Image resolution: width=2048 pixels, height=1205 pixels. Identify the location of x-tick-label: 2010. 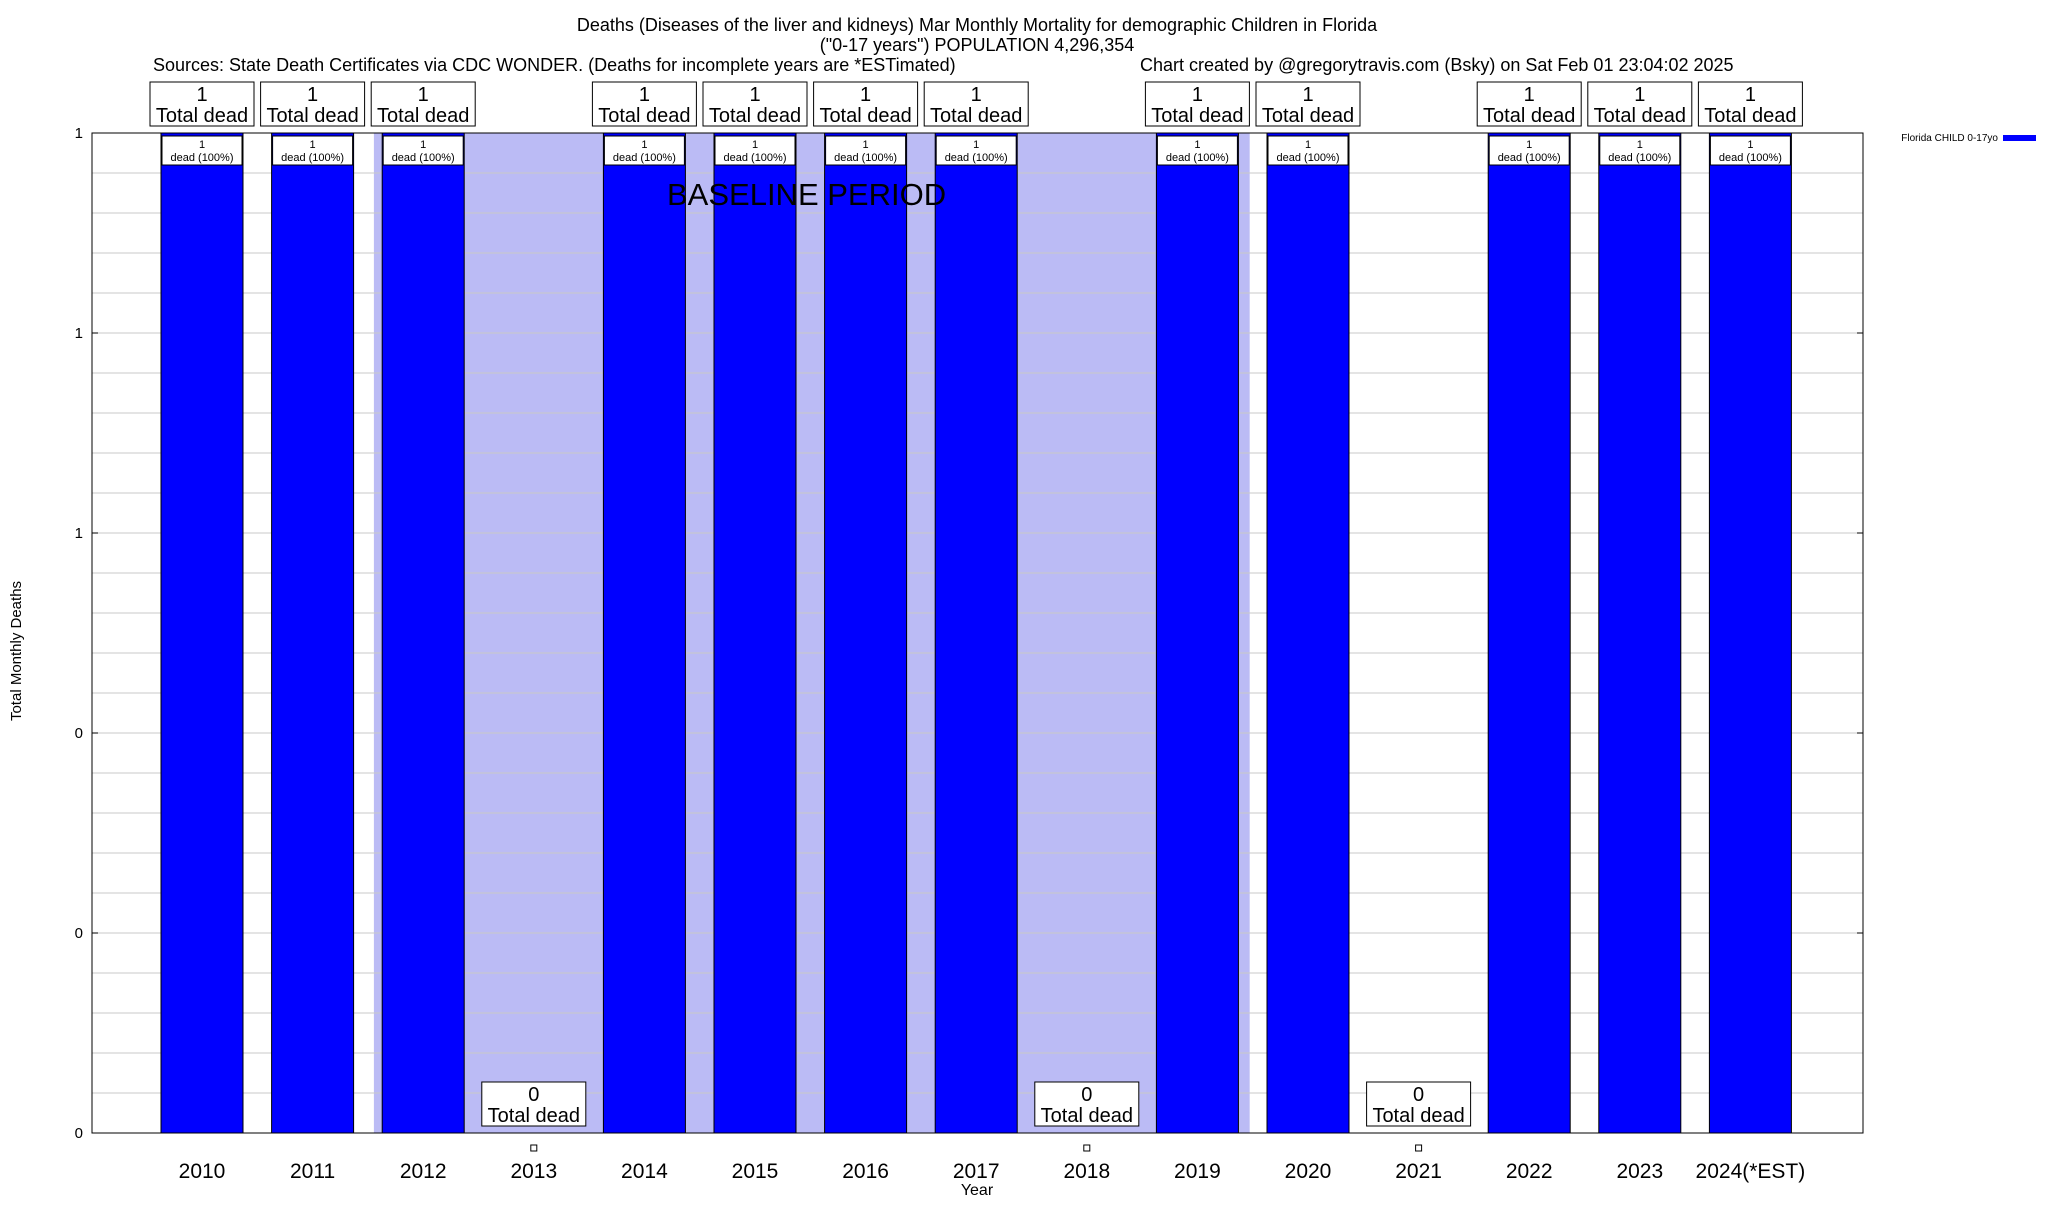
(202, 1171).